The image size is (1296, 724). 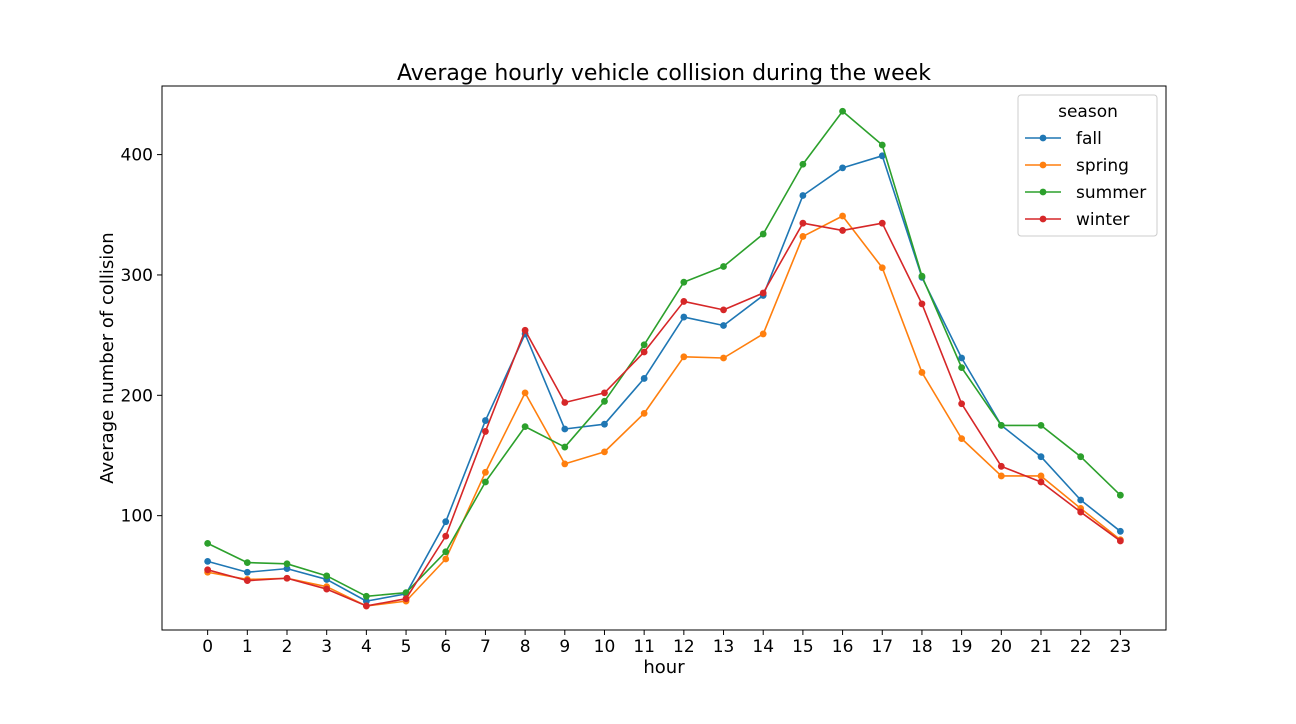 What do you see at coordinates (724, 647) in the screenshot?
I see `x-tick-label: 13` at bounding box center [724, 647].